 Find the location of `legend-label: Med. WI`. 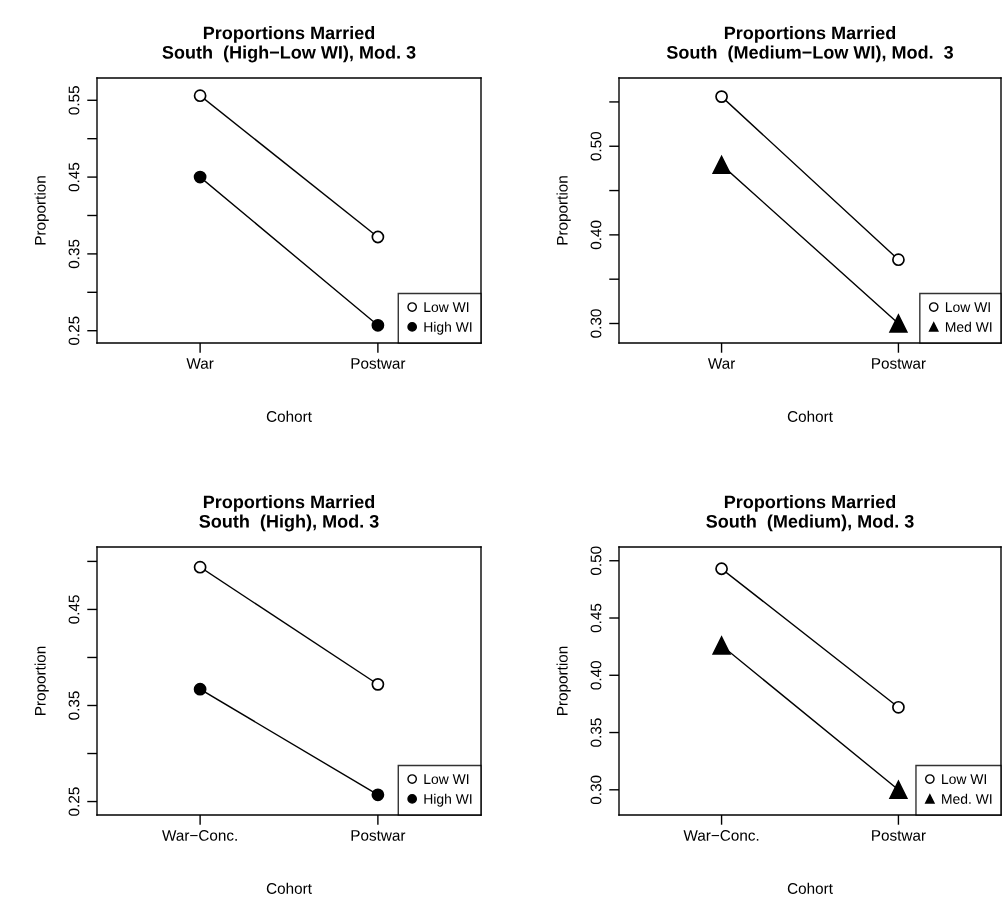

legend-label: Med. WI is located at coordinates (967, 798).